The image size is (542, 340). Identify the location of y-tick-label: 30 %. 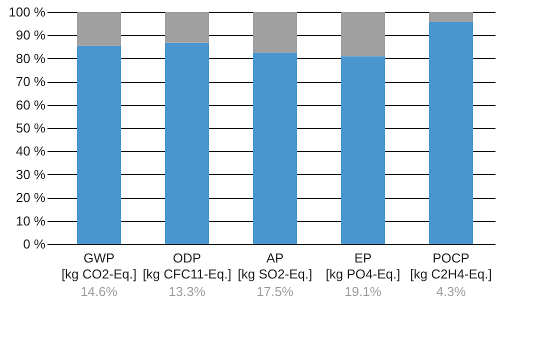
(31, 174).